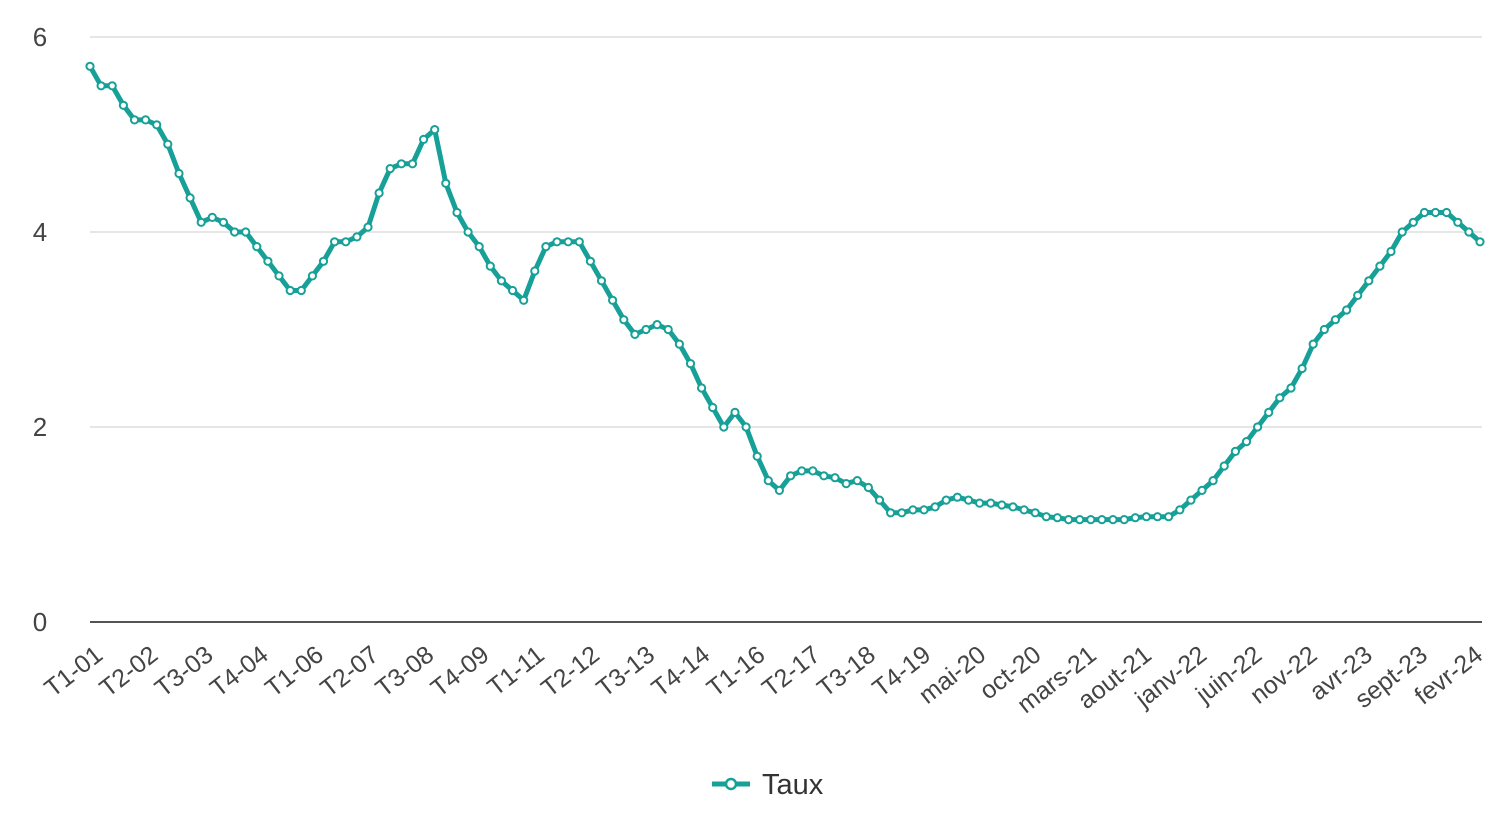 The height and width of the screenshot is (840, 1500). I want to click on y-tick-label: 6, so click(40, 37).